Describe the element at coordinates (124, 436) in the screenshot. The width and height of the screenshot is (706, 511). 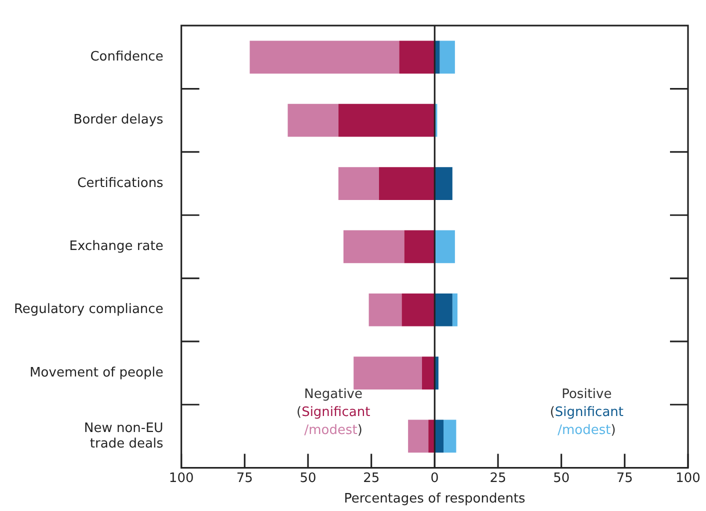
I see `y-tick-label: New non-EU trade deals` at that location.